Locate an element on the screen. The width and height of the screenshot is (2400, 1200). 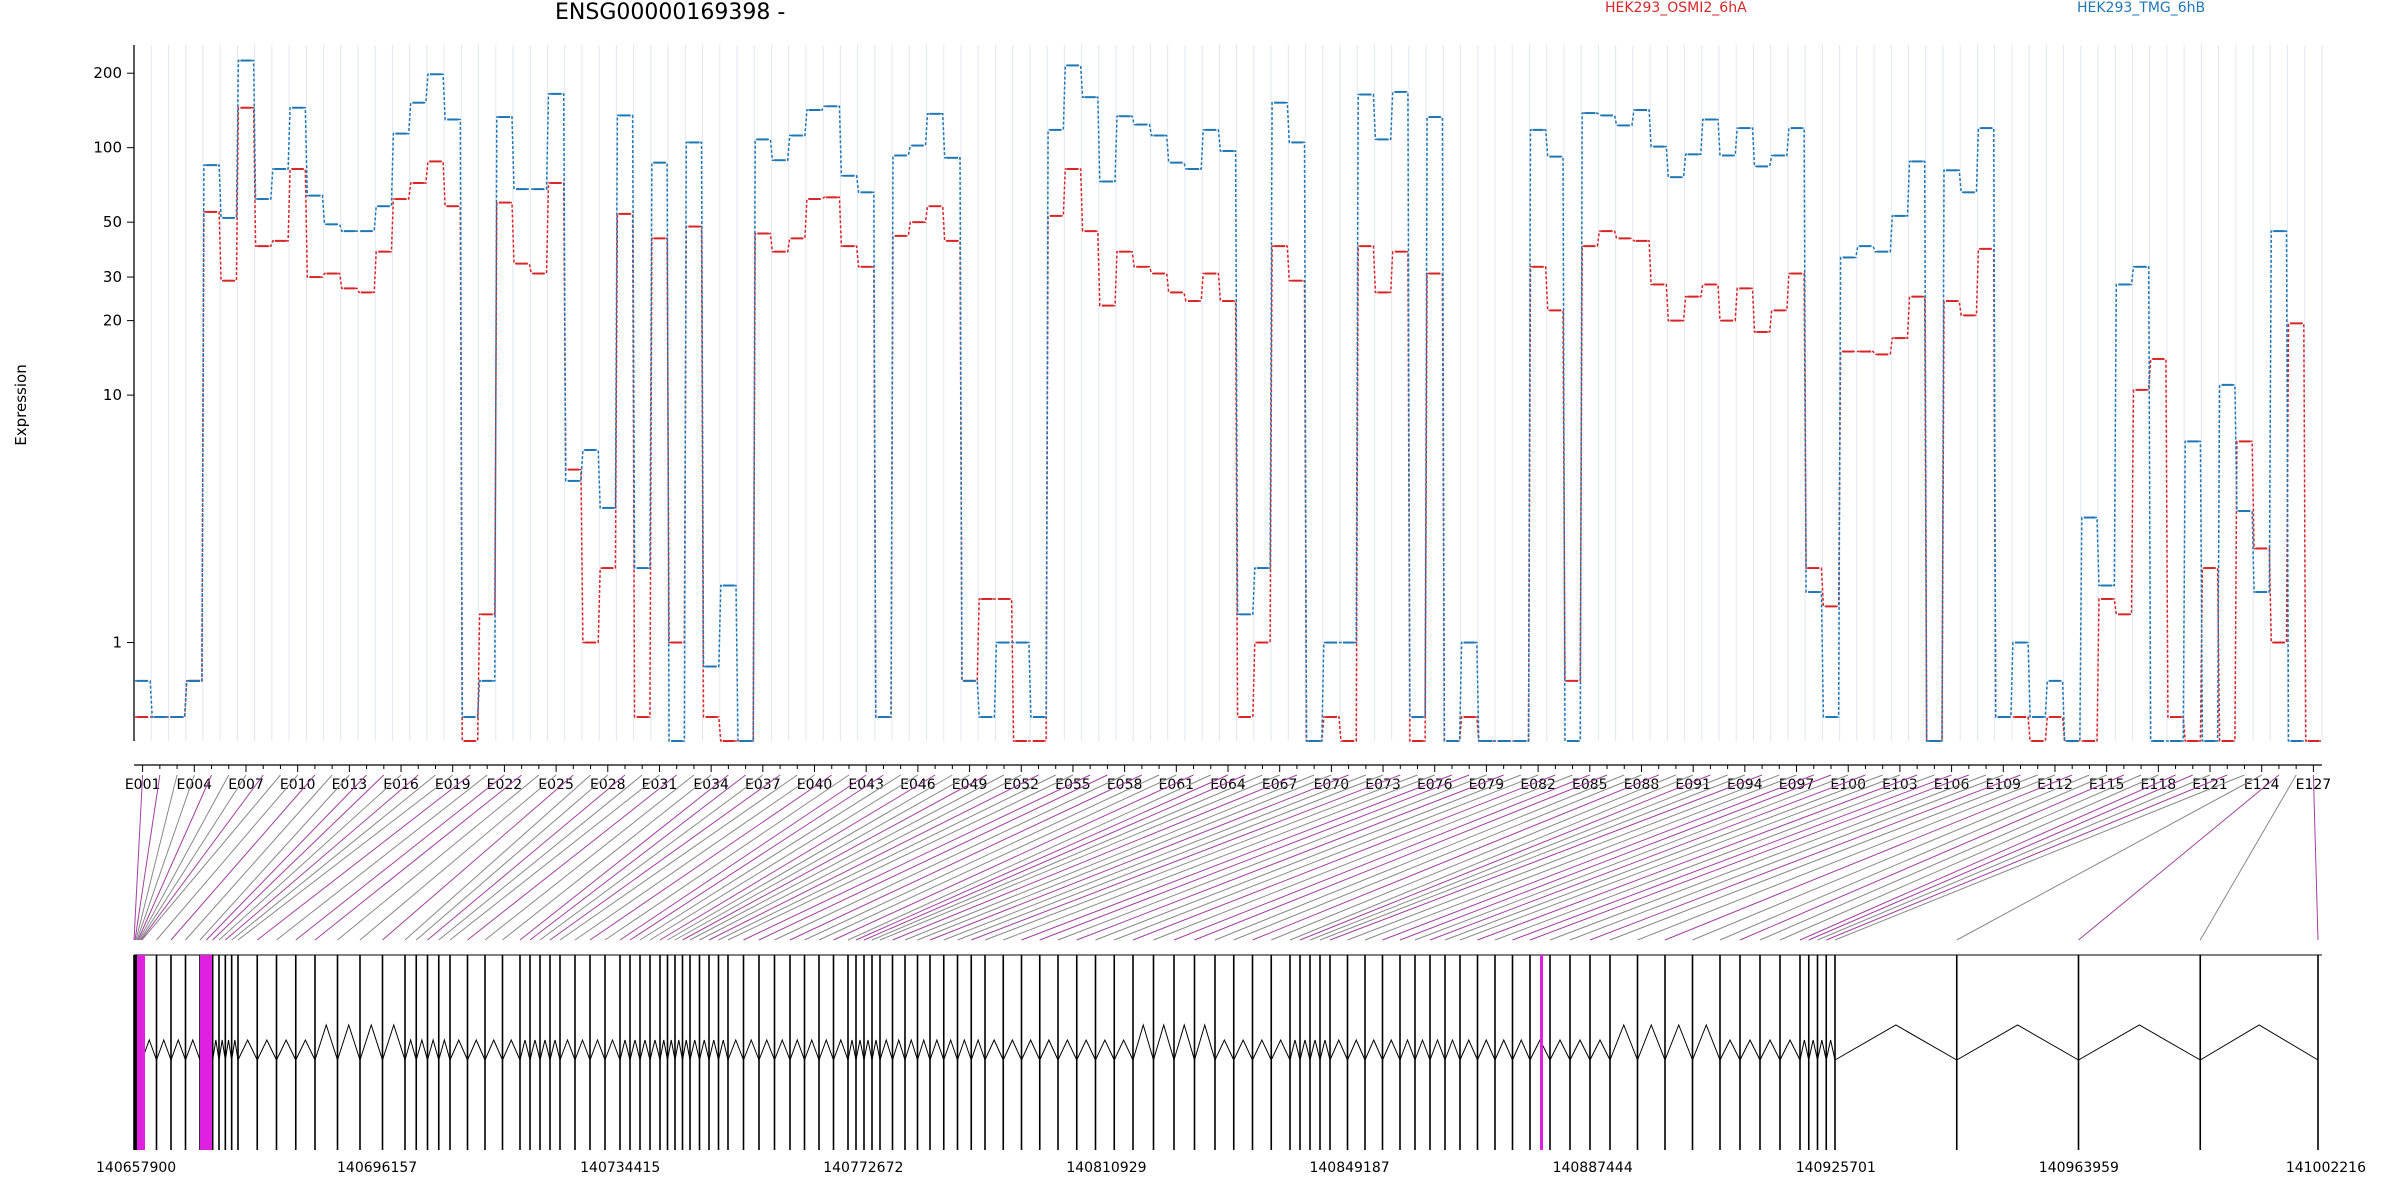
x-tick-label: E094 is located at coordinates (1745, 785).